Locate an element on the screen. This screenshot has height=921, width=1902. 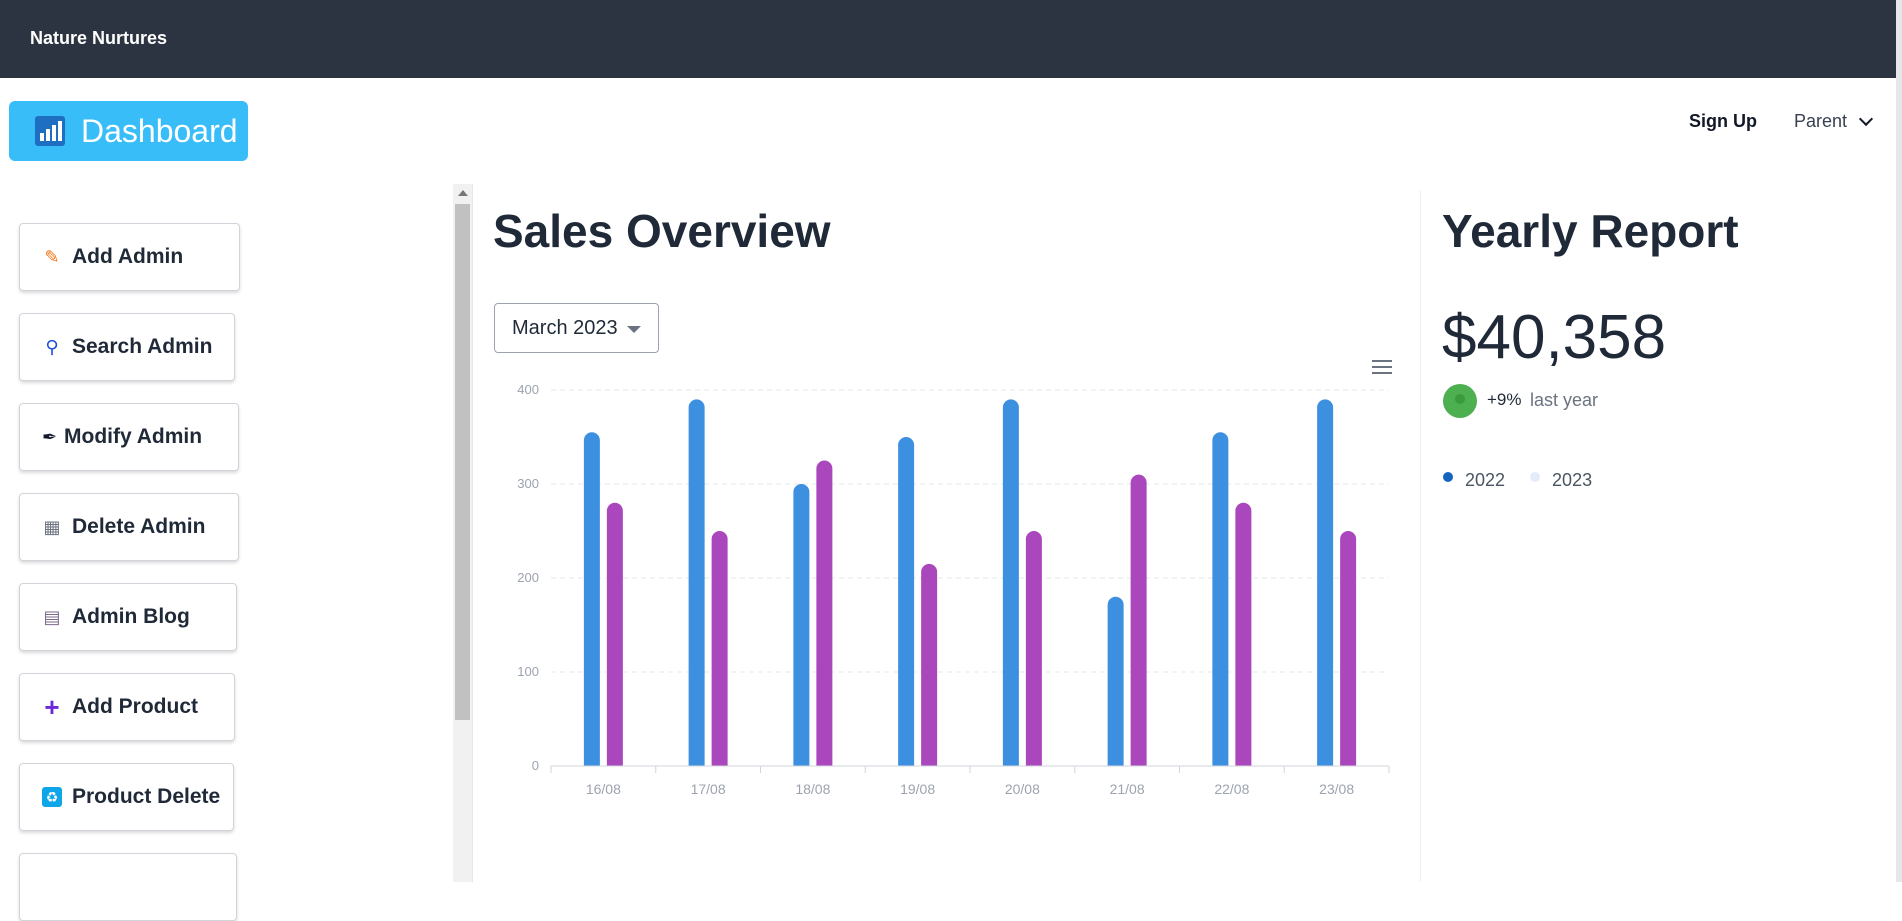
top-navbar: Nature Nurtures is located at coordinates (948, 39).